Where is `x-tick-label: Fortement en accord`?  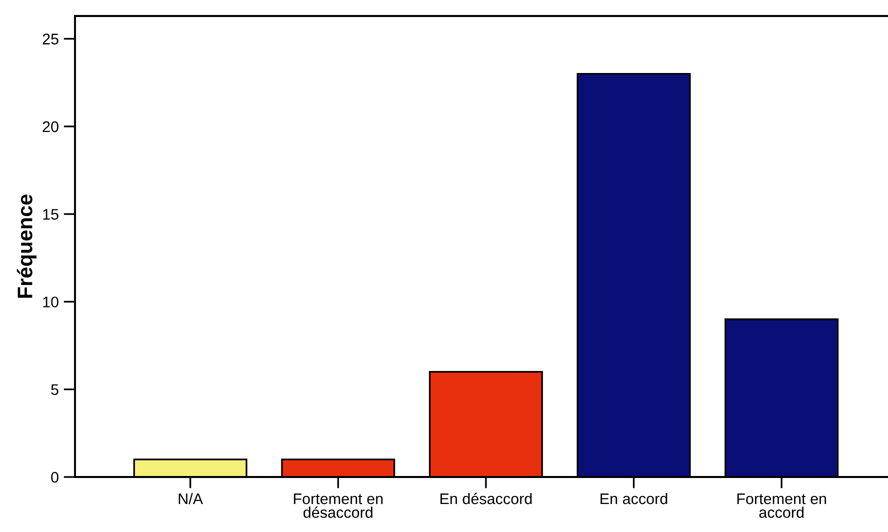
x-tick-label: Fortement en accord is located at coordinates (781, 506).